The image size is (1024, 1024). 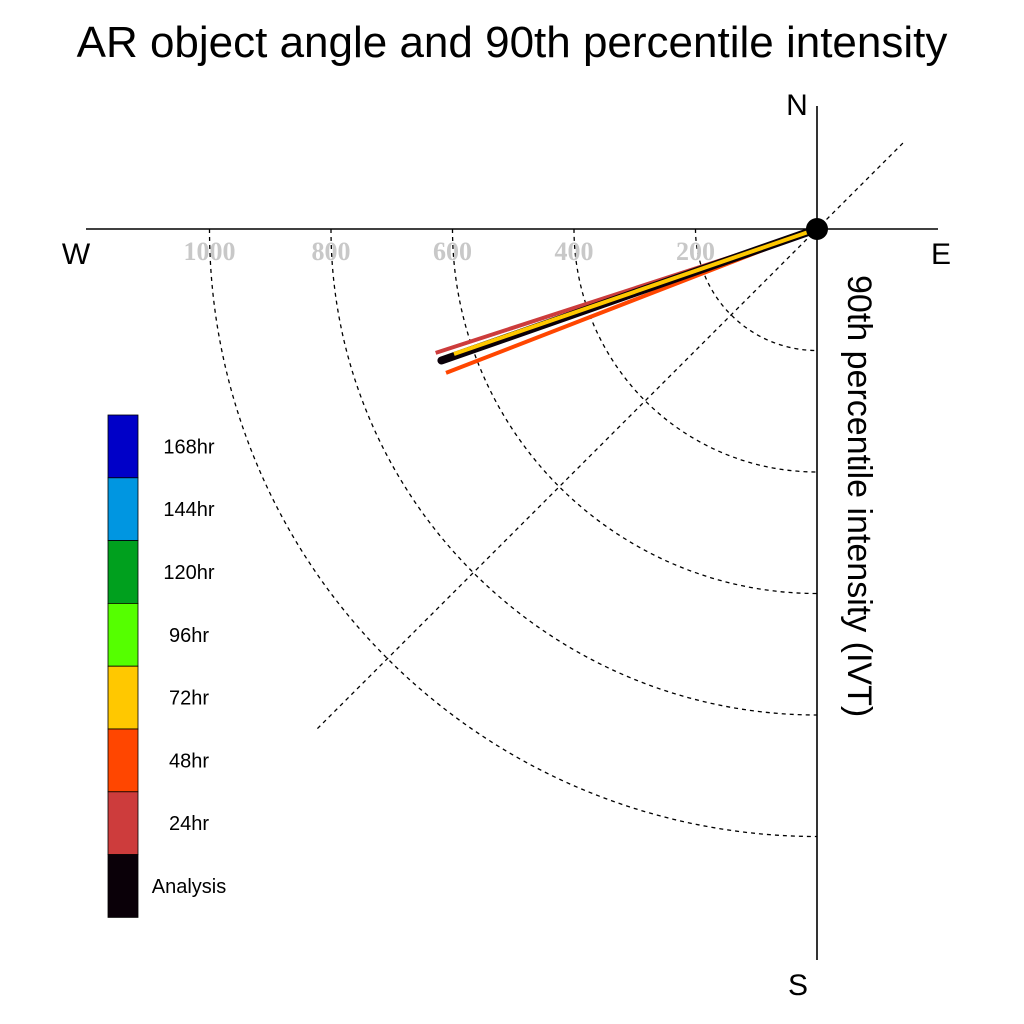 I want to click on legend: 168hr 144hr 120hr 96hr 72hr 48hr 24hr Analysis, so click(x=166, y=666).